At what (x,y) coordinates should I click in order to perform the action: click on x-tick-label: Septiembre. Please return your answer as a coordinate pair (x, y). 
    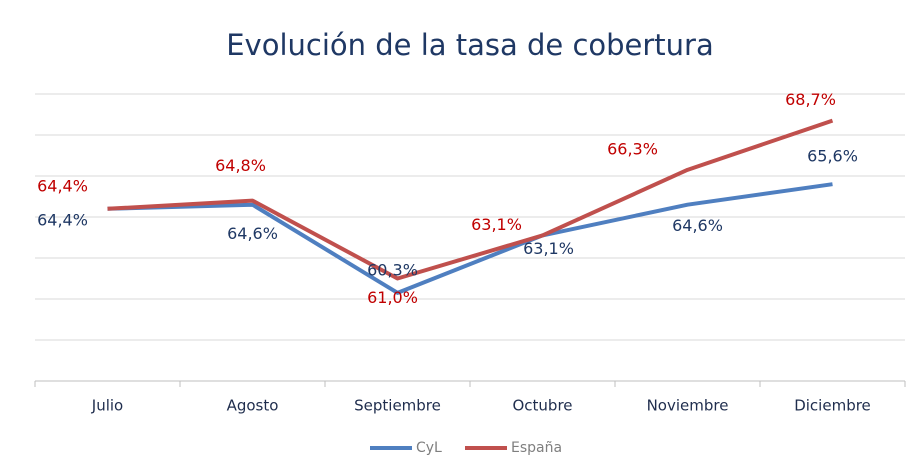
    Looking at the image, I should click on (397, 406).